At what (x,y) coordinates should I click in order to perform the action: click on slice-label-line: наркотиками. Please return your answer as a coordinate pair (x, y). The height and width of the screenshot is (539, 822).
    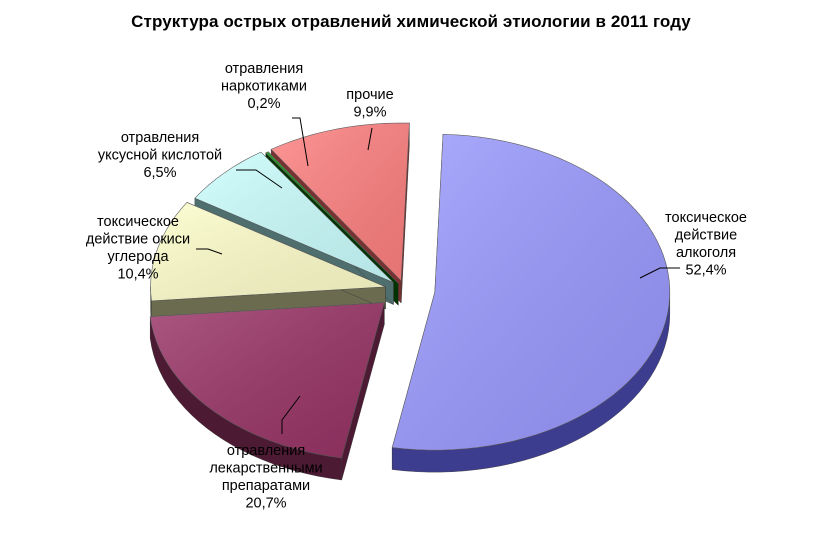
    Looking at the image, I should click on (264, 87).